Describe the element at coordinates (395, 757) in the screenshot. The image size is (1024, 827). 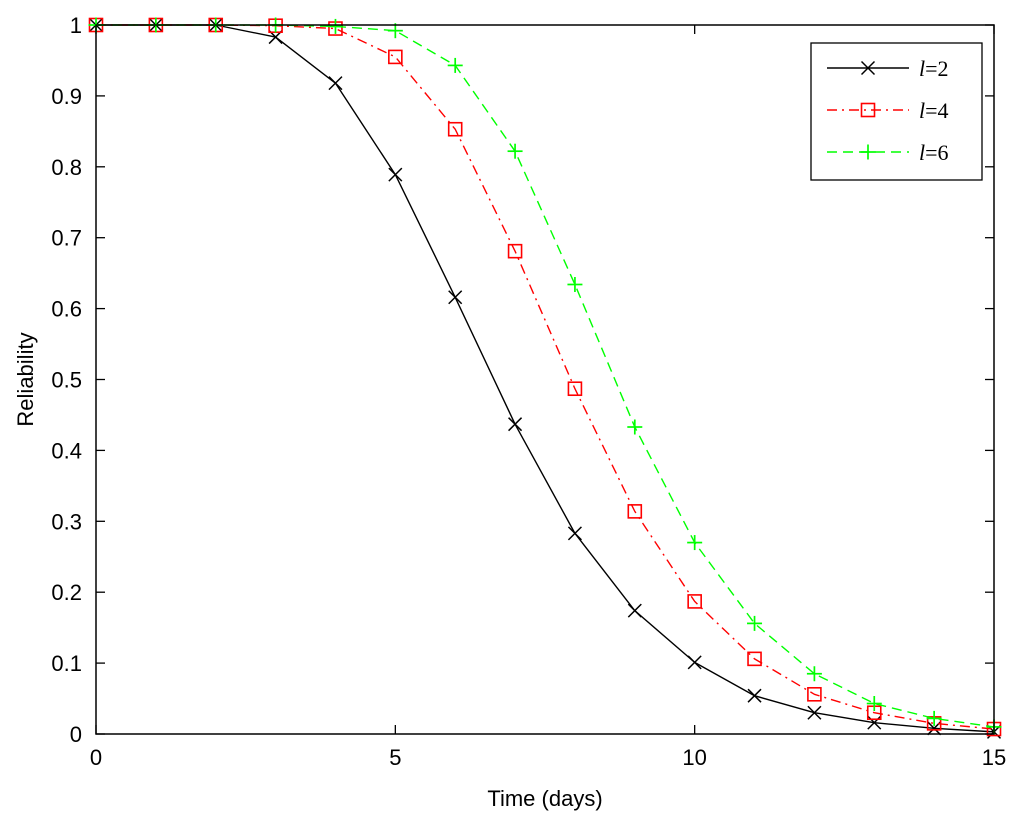
I see `x-tick-label: 5` at that location.